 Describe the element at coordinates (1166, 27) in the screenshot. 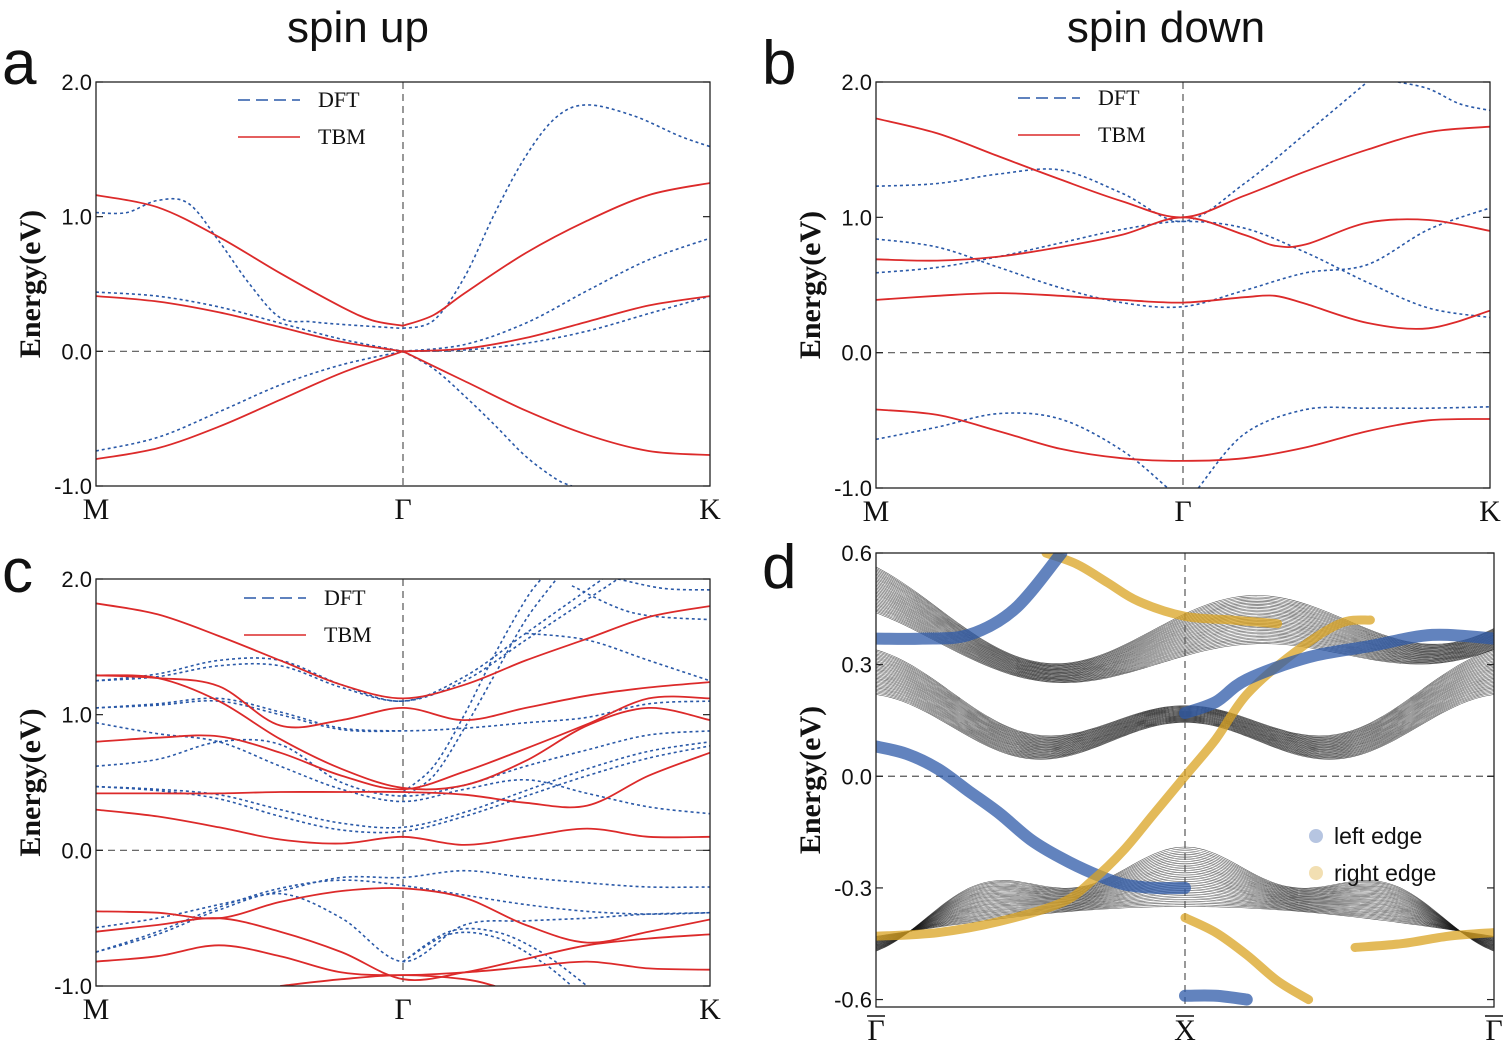

I see `column-title-spin-down: spin down` at that location.